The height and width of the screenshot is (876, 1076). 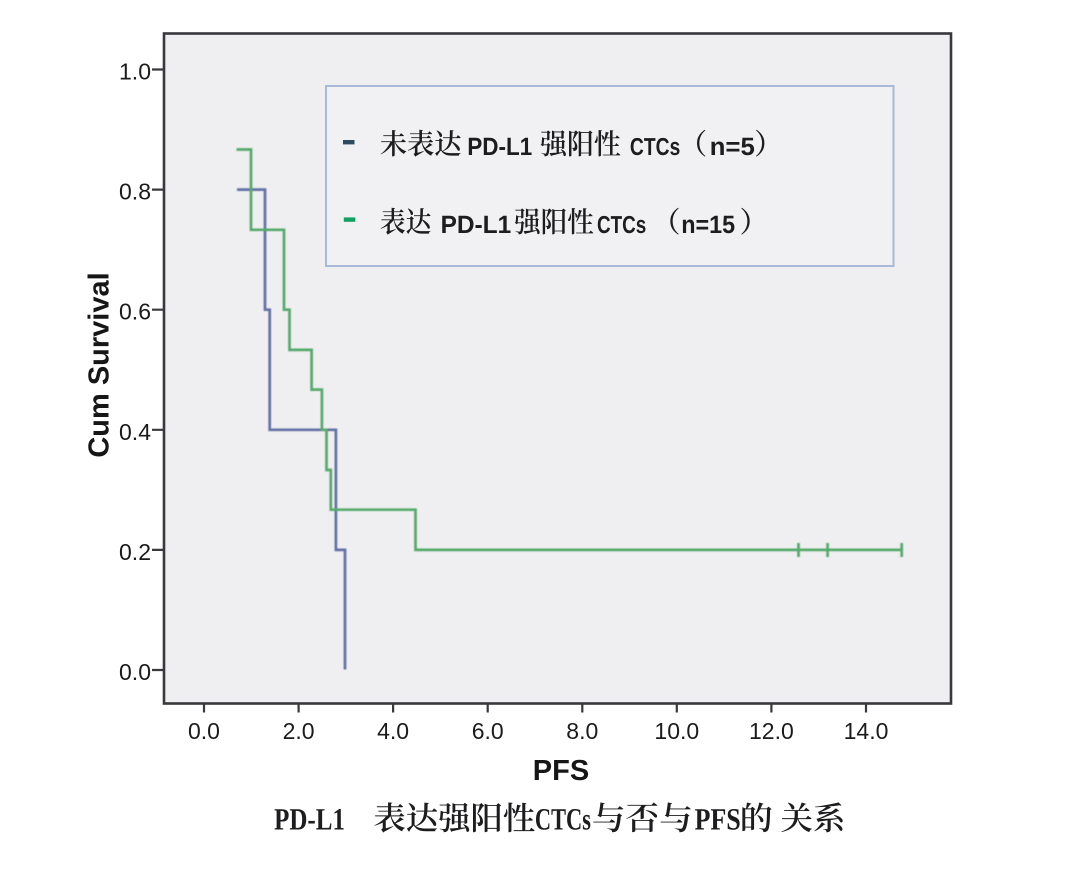 I want to click on svg-text: 0.4, so click(x=135, y=432).